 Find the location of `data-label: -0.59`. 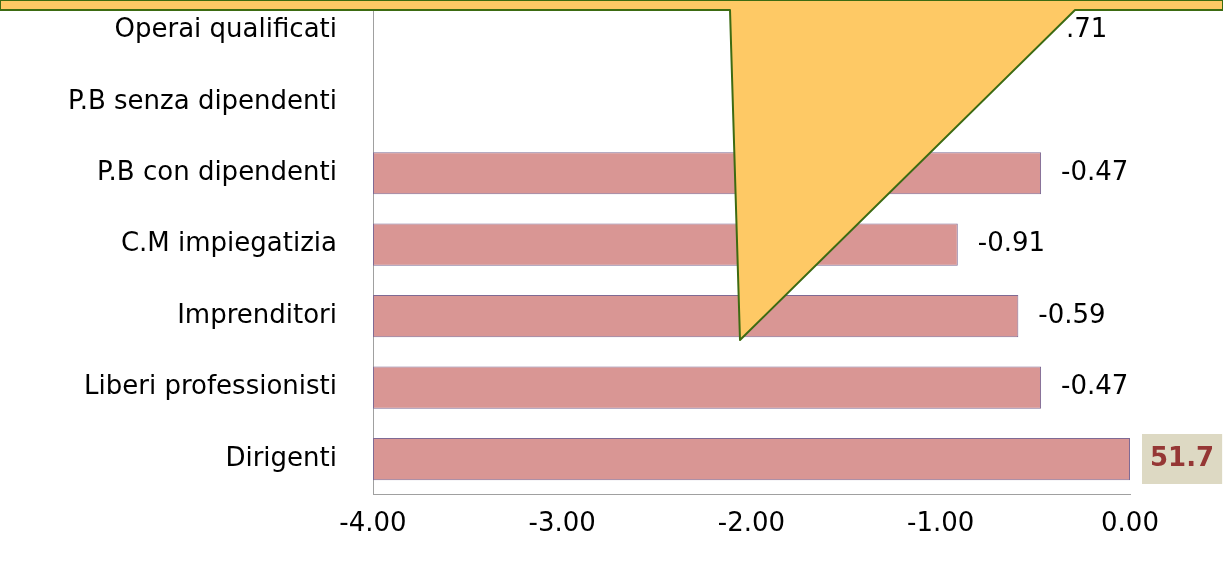

data-label: -0.59 is located at coordinates (1072, 313).